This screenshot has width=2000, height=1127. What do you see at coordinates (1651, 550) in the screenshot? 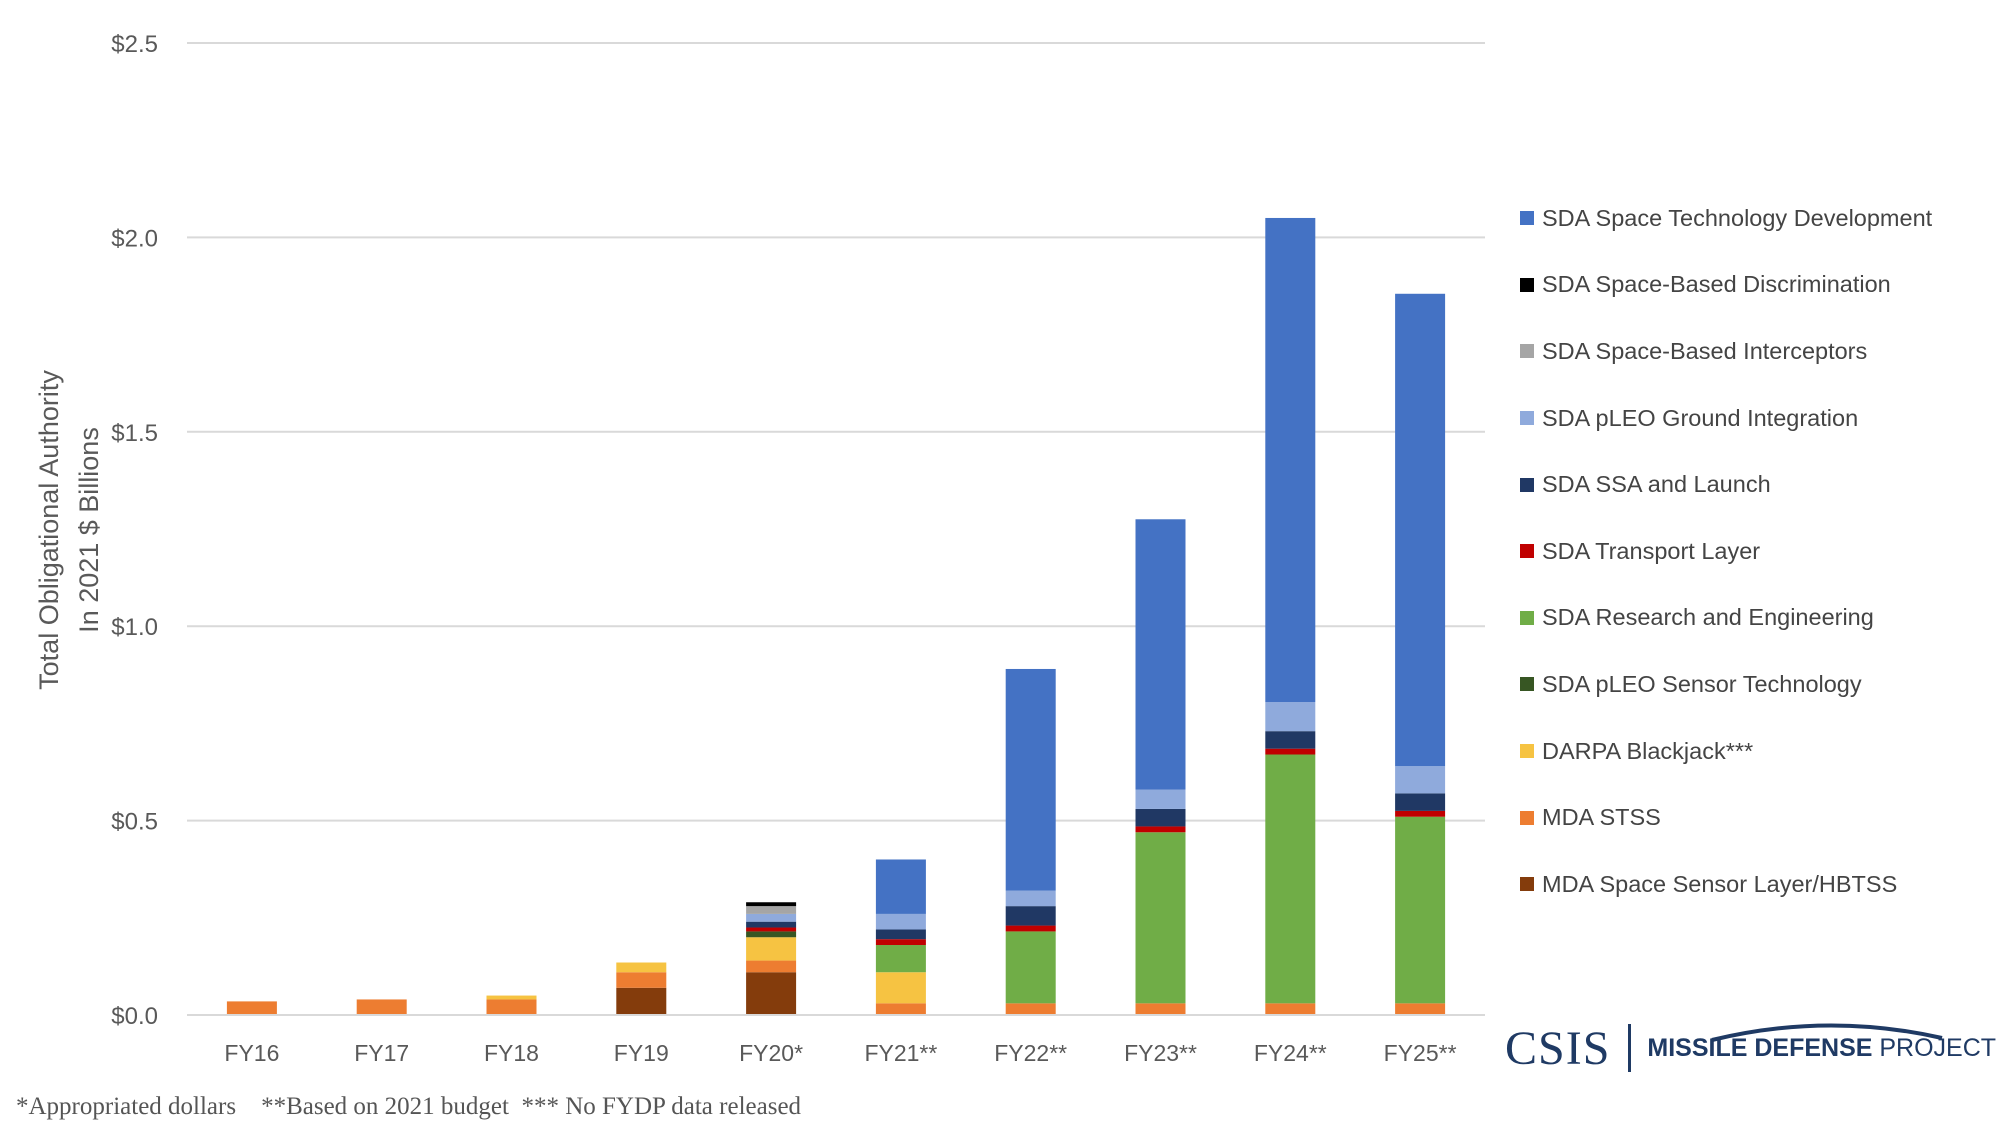
I see `legend-label: SDA Transport Layer` at bounding box center [1651, 550].